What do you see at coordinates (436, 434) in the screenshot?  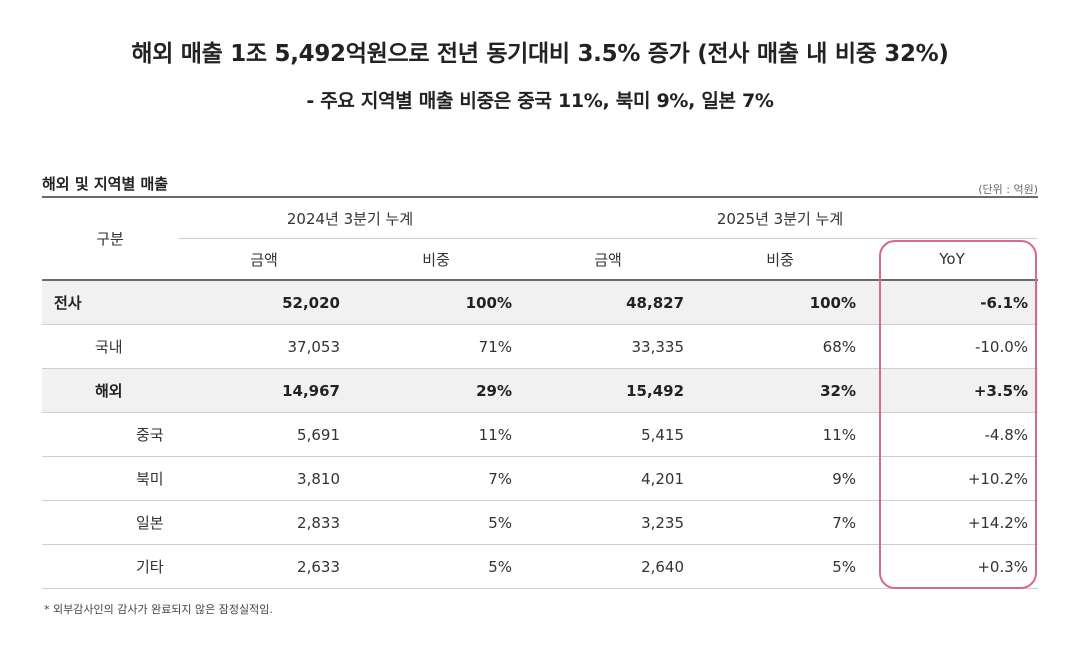 I see `share-2024: 11%` at bounding box center [436, 434].